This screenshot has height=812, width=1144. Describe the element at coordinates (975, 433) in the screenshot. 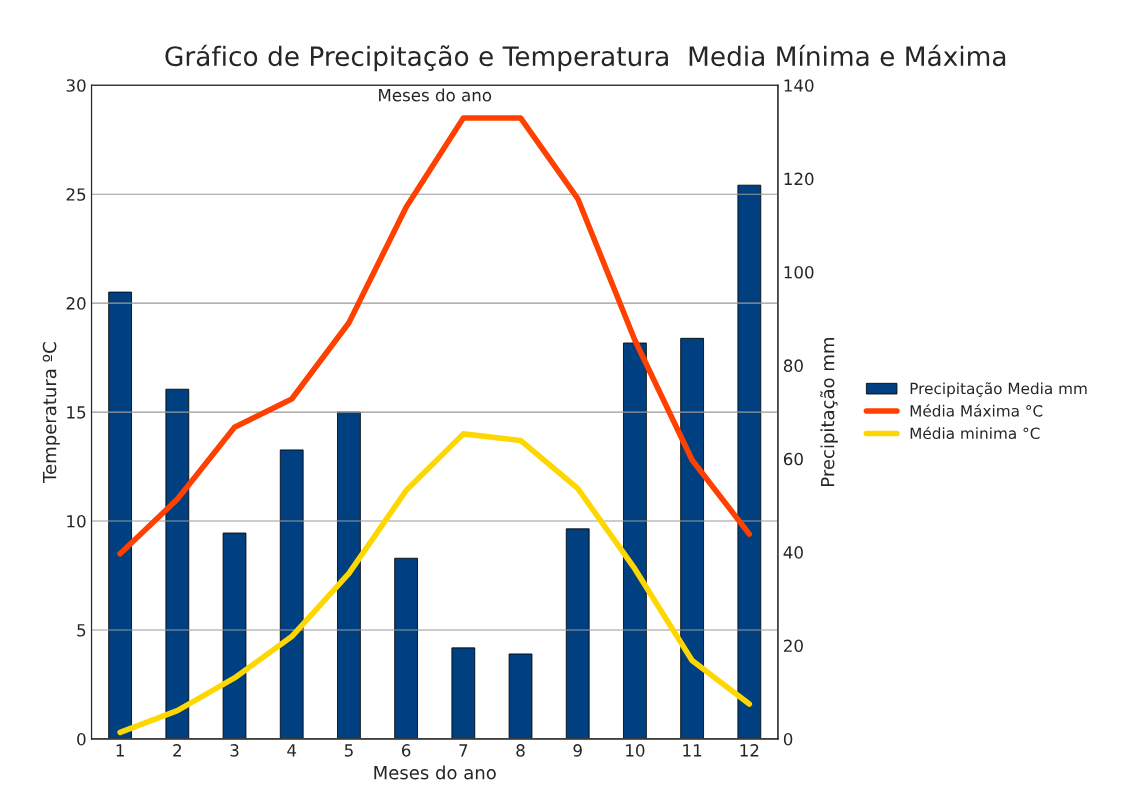

I see `legend-label: Média minima °C` at that location.